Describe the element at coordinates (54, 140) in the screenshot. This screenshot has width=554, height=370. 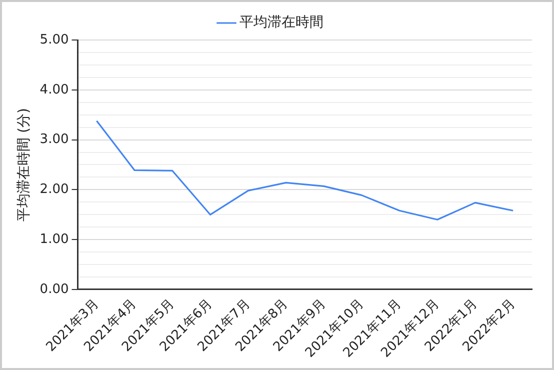
I see `y-tick-label: 3.00` at that location.